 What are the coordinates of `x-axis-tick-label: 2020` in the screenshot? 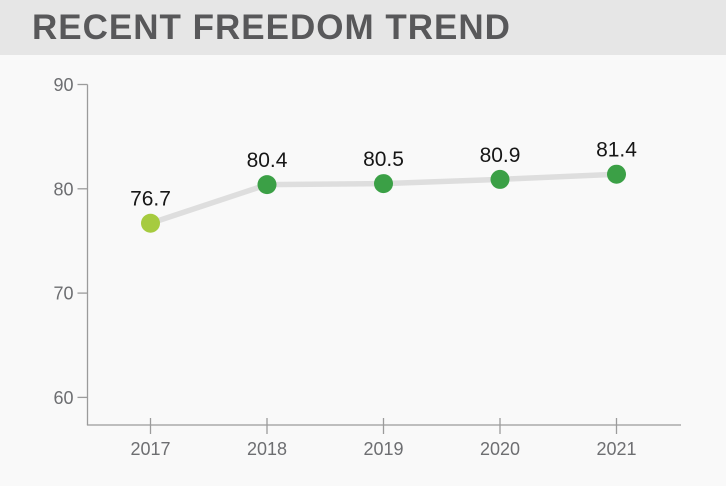 It's located at (500, 449).